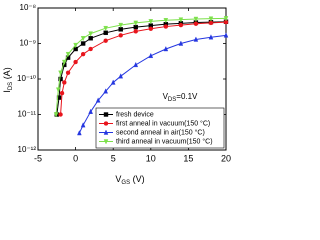 This screenshot has width=320, height=240. Describe the element at coordinates (188, 158) in the screenshot. I see `x-tick-label: 15` at that location.